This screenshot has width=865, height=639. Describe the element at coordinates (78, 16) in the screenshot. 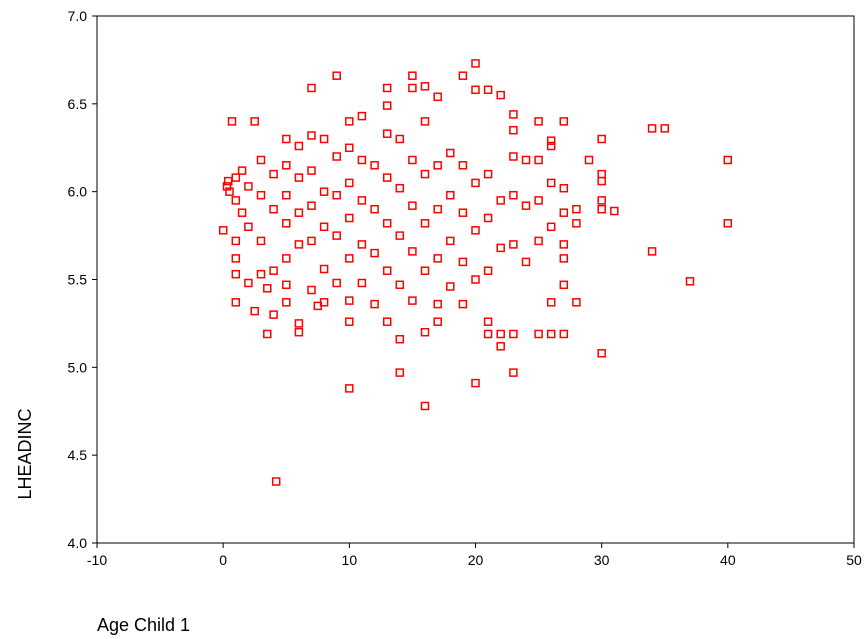

I see `y-tick-label: 7.0` at that location.